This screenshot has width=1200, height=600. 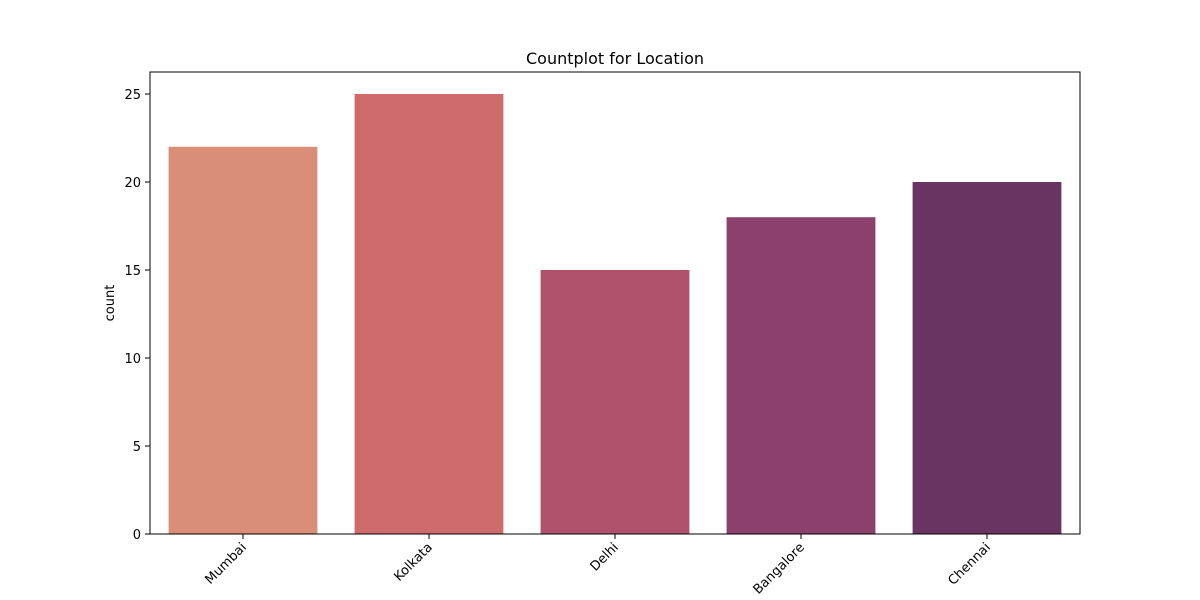 What do you see at coordinates (110, 303) in the screenshot?
I see `y-axis-title: count` at bounding box center [110, 303].